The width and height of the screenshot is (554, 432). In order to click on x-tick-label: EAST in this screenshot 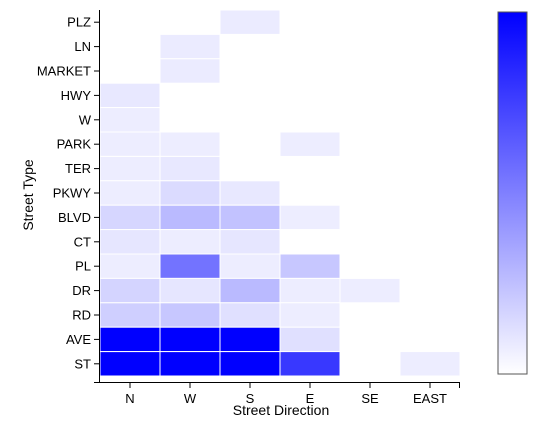, I will do `click(430, 398)`.